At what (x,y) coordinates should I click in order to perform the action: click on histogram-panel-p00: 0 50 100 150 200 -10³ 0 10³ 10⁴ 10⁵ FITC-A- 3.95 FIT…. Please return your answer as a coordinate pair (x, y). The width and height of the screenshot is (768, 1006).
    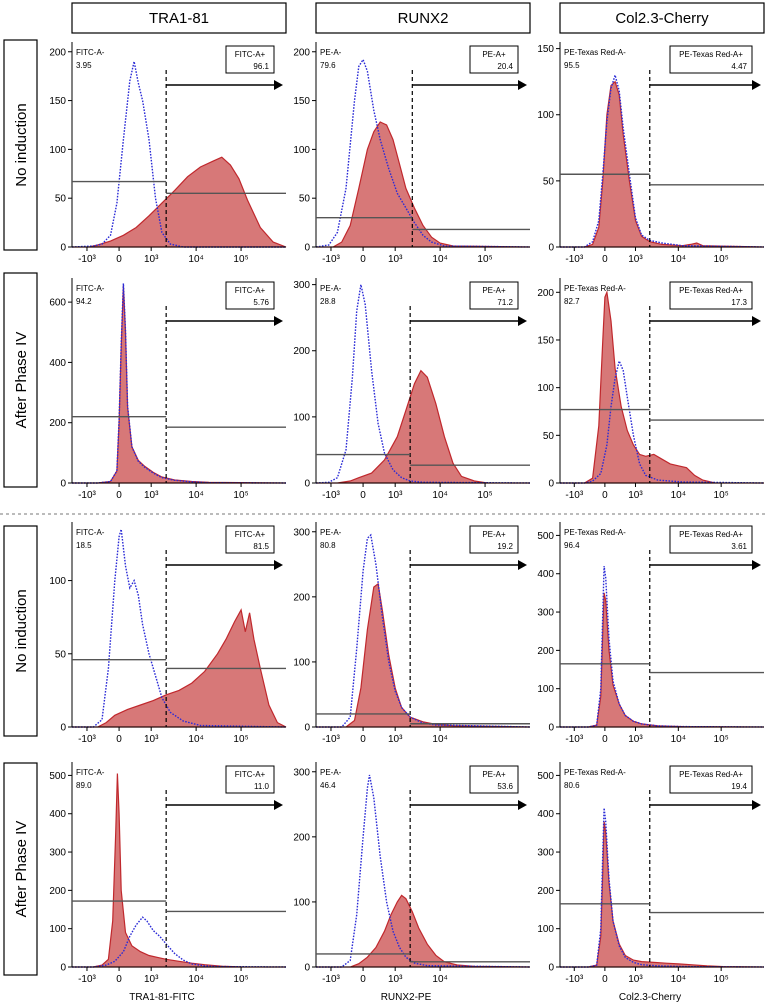
    Looking at the image, I should click on (168, 153).